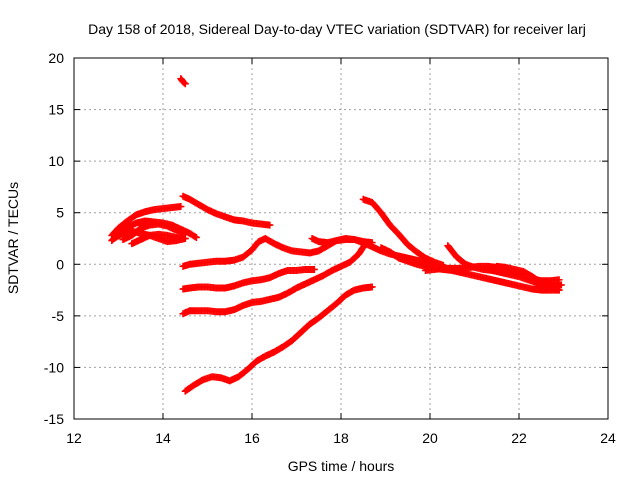  I want to click on y-tick-label: 0, so click(60, 264).